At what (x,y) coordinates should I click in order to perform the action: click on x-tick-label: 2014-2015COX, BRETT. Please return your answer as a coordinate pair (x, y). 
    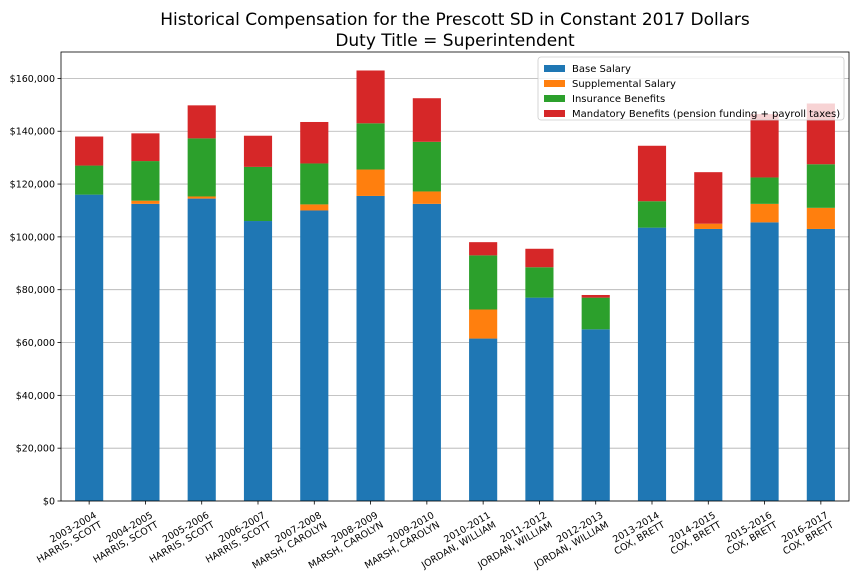
    Looking at the image, I should click on (693, 533).